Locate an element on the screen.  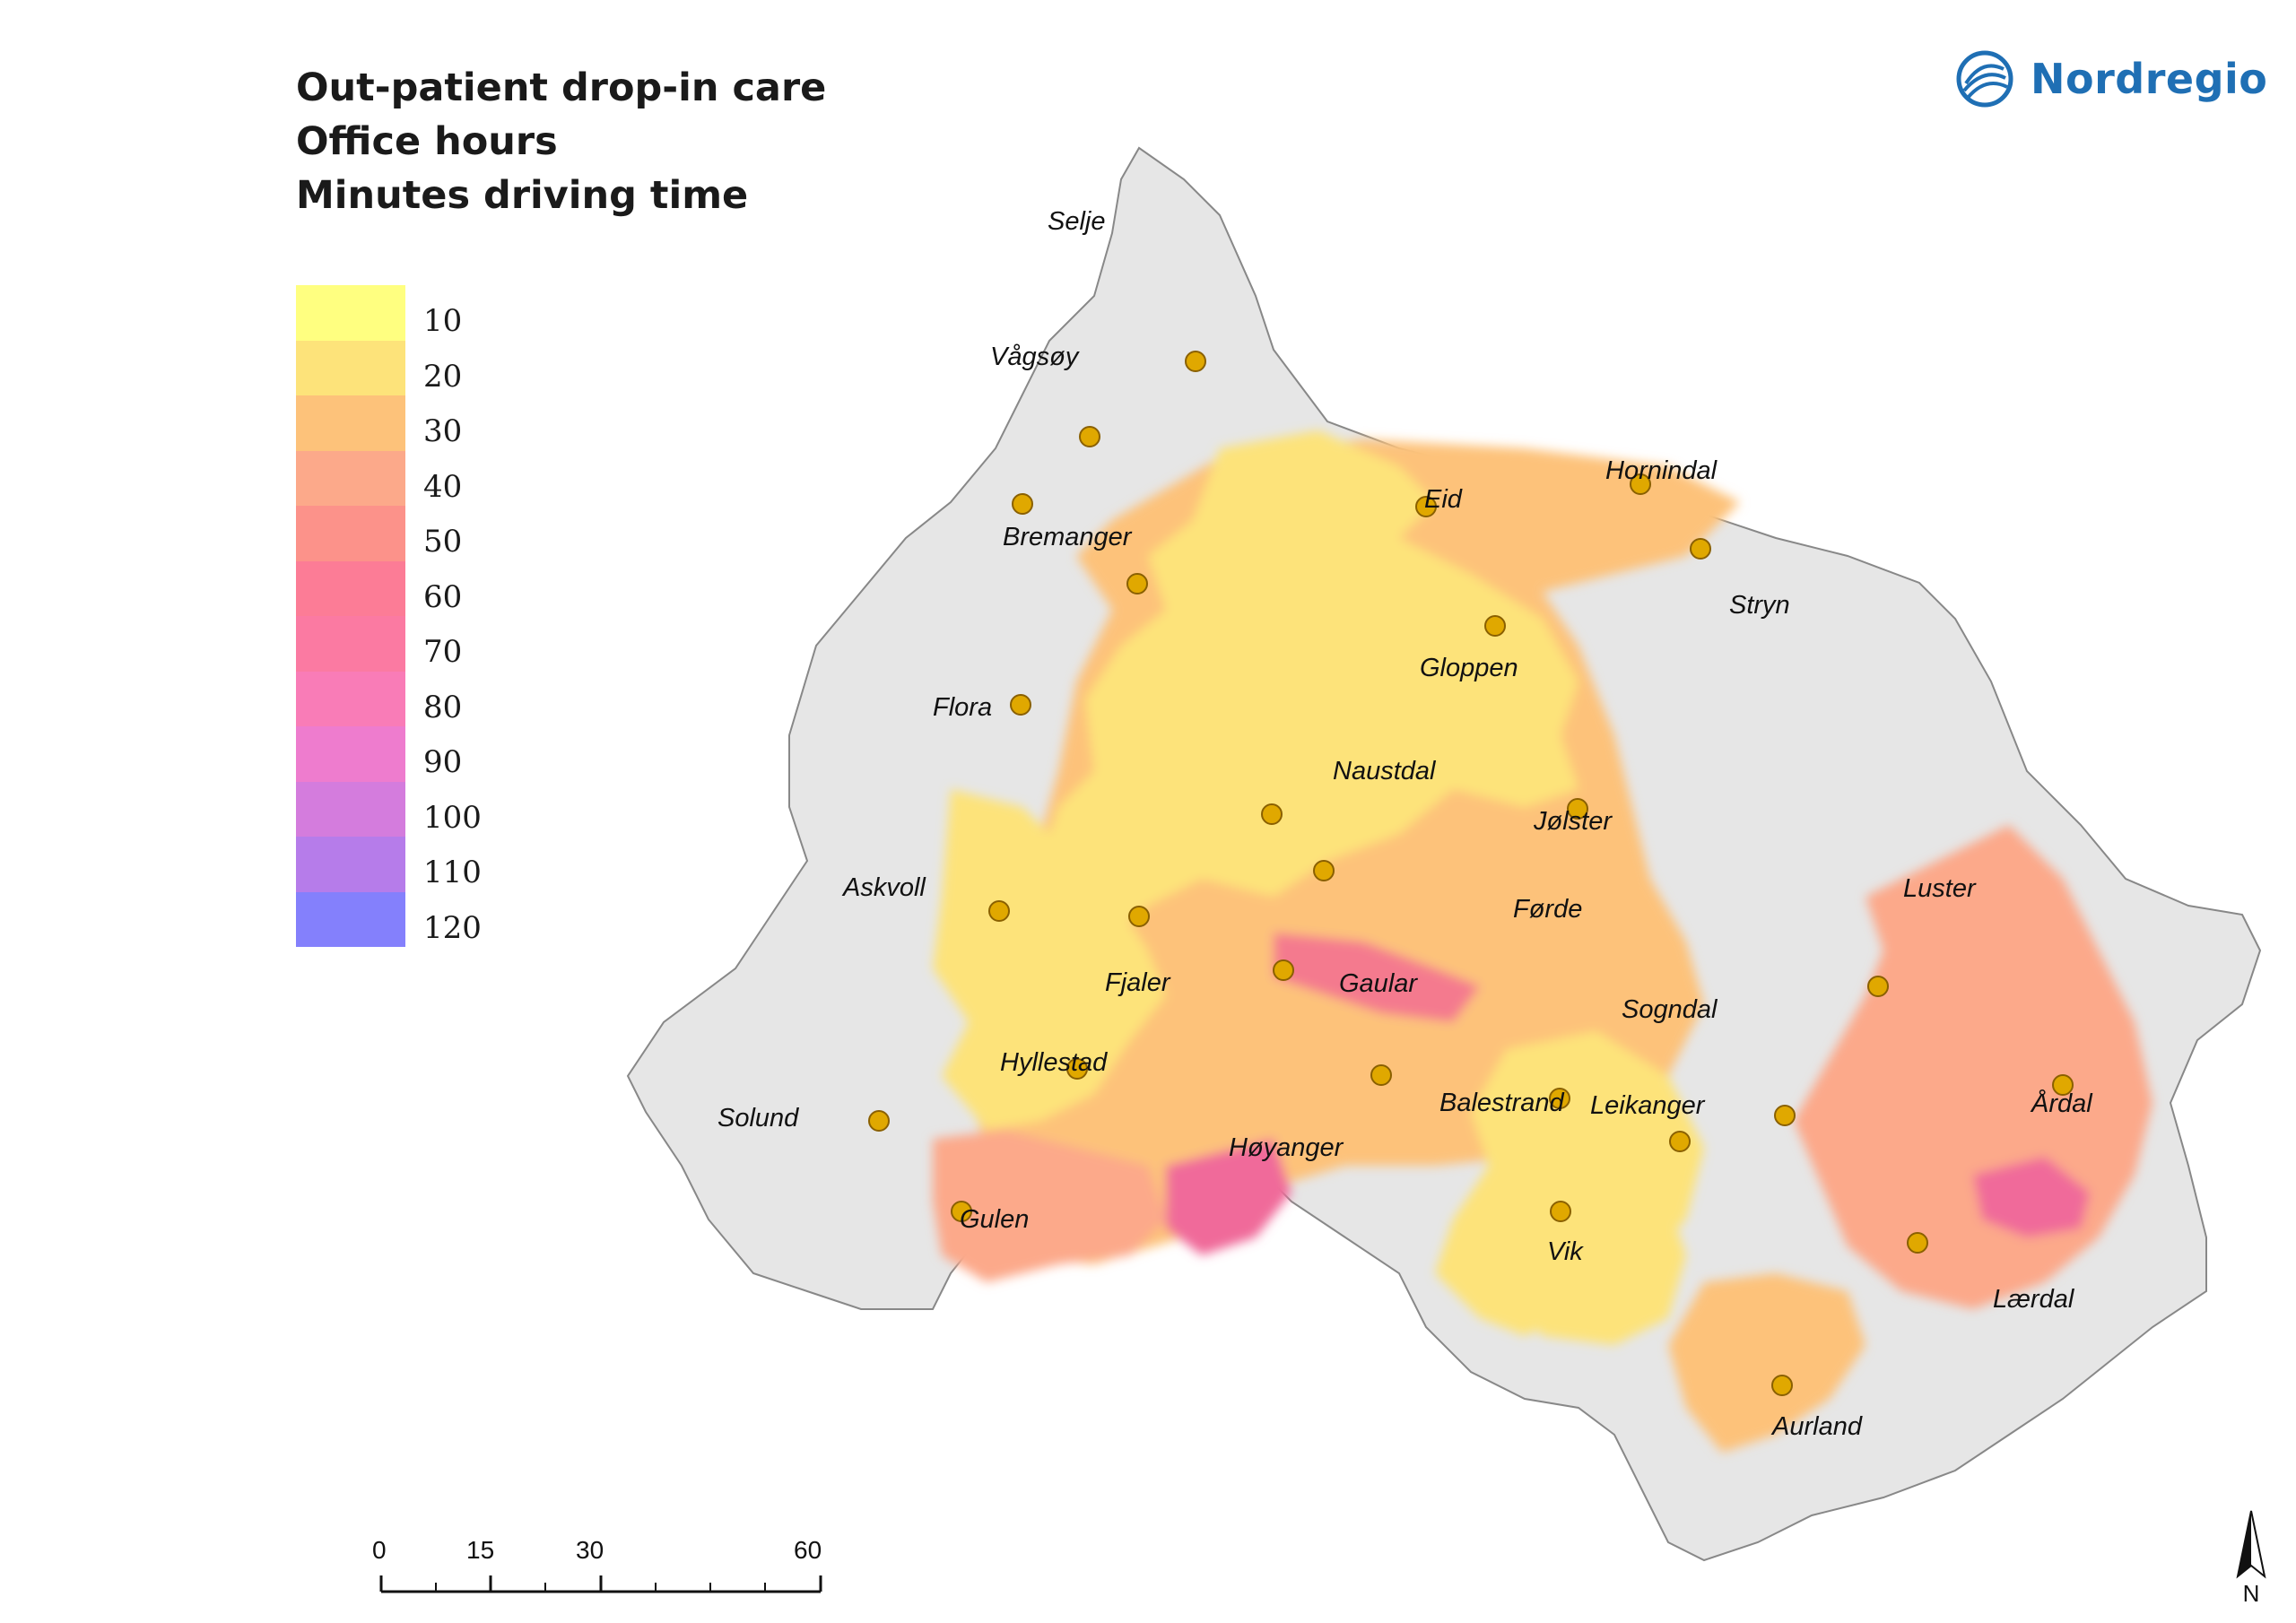
place-label-førde: Førde is located at coordinates (1547, 909).